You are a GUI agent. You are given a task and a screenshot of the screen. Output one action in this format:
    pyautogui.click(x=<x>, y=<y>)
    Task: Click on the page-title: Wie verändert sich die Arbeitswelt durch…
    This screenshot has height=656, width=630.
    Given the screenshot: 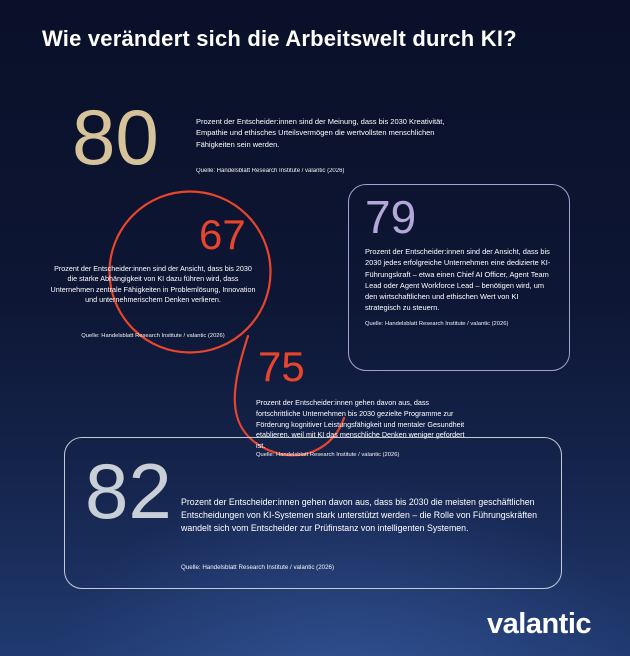 What is the action you would take?
    pyautogui.click(x=279, y=38)
    